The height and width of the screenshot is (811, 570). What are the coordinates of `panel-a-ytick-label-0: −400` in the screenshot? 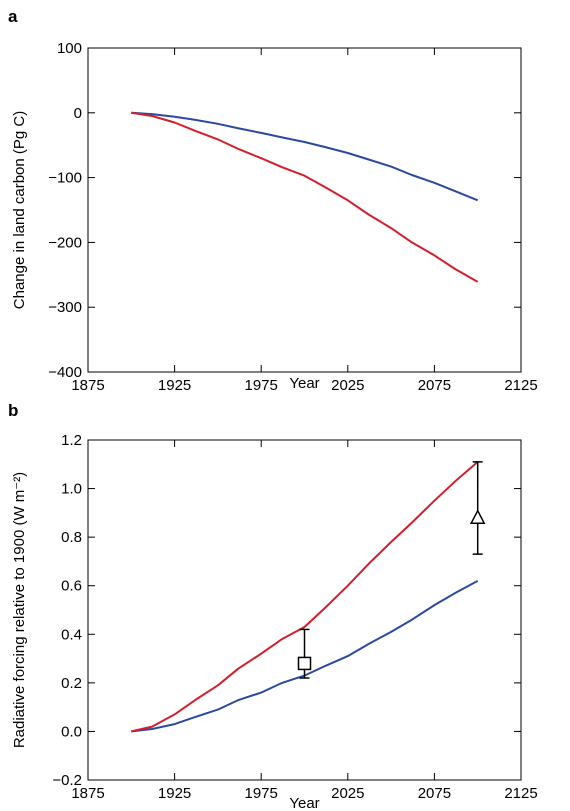 It's located at (65, 372).